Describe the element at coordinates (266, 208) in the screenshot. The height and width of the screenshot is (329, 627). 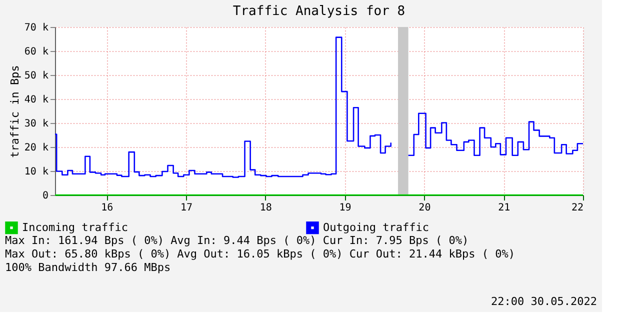
I see `x-tick-label: 18` at that location.